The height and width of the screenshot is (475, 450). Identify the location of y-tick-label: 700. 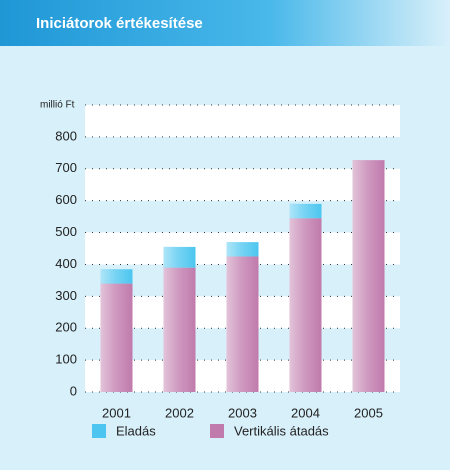
(66, 167).